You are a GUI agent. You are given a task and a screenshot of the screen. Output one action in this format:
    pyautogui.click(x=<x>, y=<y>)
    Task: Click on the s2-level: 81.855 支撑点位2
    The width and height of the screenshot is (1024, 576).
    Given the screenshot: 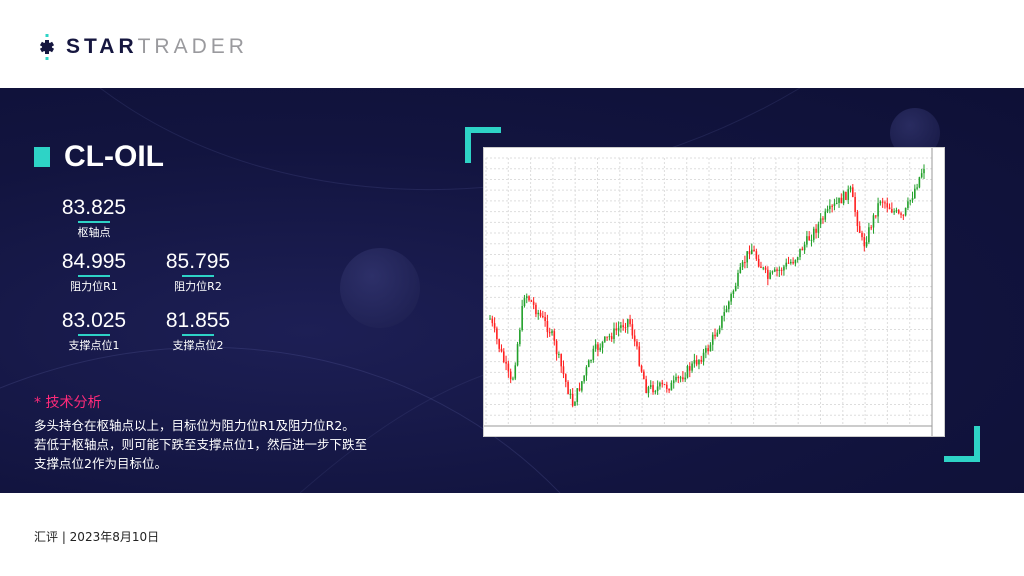 What is the action you would take?
    pyautogui.click(x=198, y=331)
    